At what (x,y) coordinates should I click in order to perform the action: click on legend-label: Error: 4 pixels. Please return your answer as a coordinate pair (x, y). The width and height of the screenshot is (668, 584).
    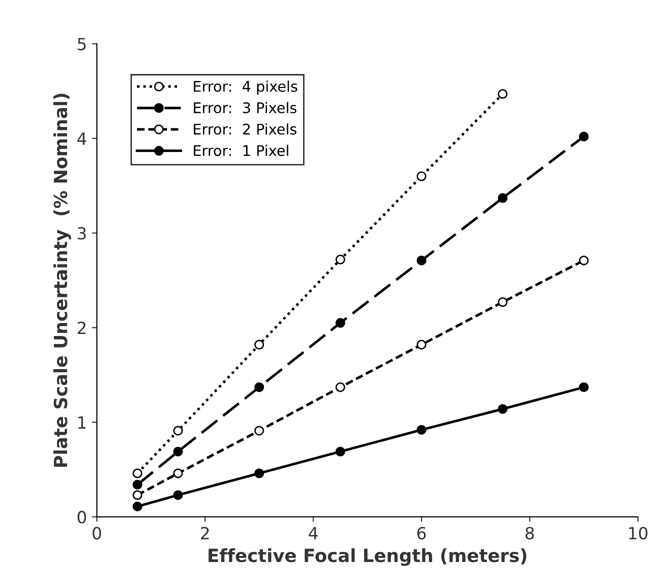
    Looking at the image, I should click on (246, 87).